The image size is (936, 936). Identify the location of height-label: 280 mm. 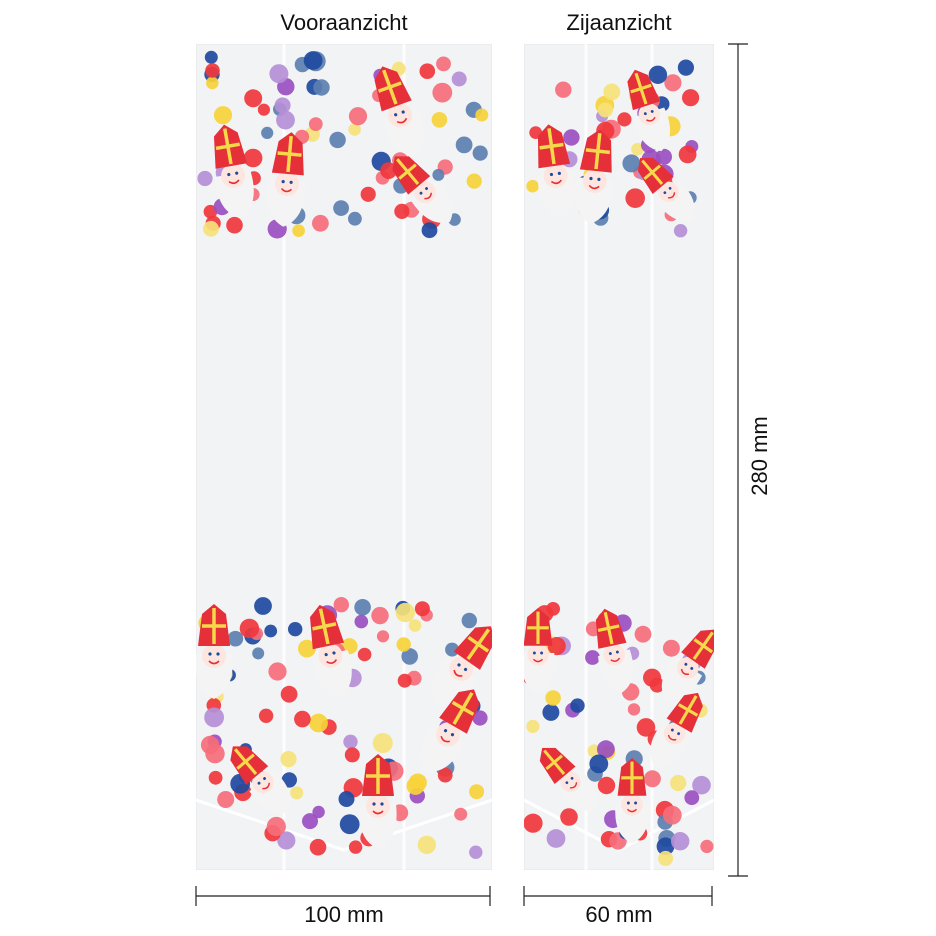
(759, 456).